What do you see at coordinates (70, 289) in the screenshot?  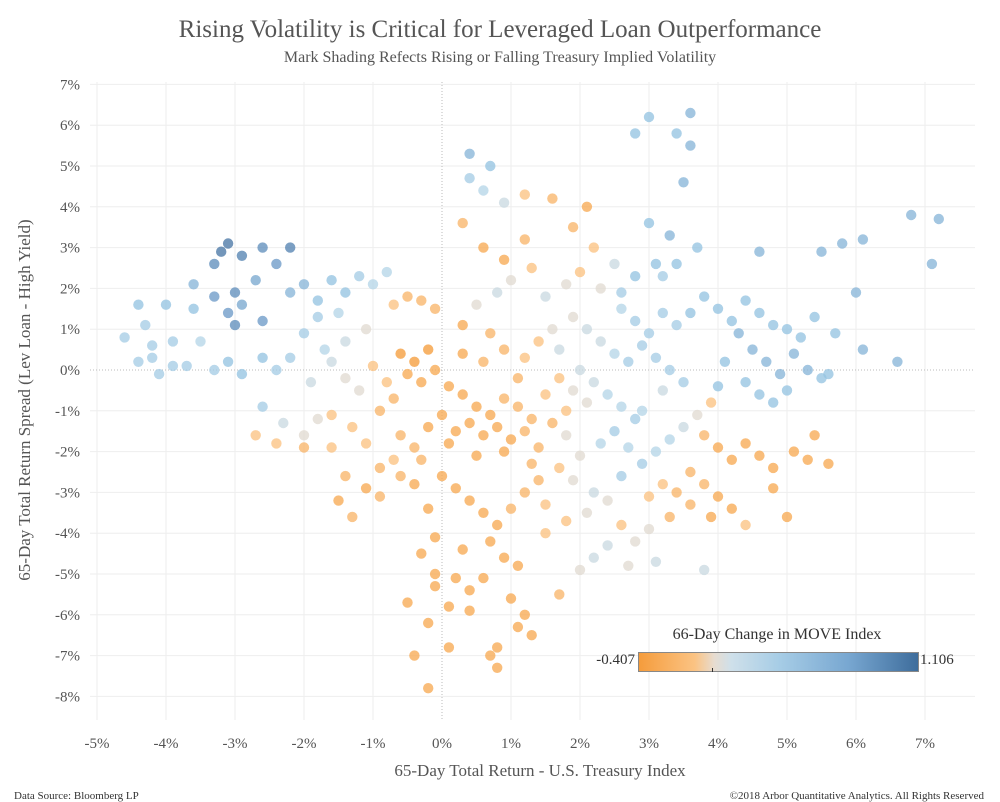 I see `y-tick-label: 2%` at bounding box center [70, 289].